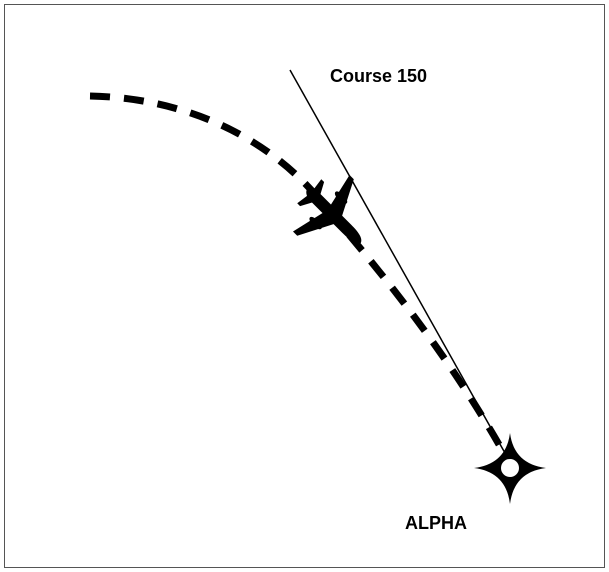 Image resolution: width=609 pixels, height=572 pixels. Describe the element at coordinates (327, 209) in the screenshot. I see `airplane` at that location.